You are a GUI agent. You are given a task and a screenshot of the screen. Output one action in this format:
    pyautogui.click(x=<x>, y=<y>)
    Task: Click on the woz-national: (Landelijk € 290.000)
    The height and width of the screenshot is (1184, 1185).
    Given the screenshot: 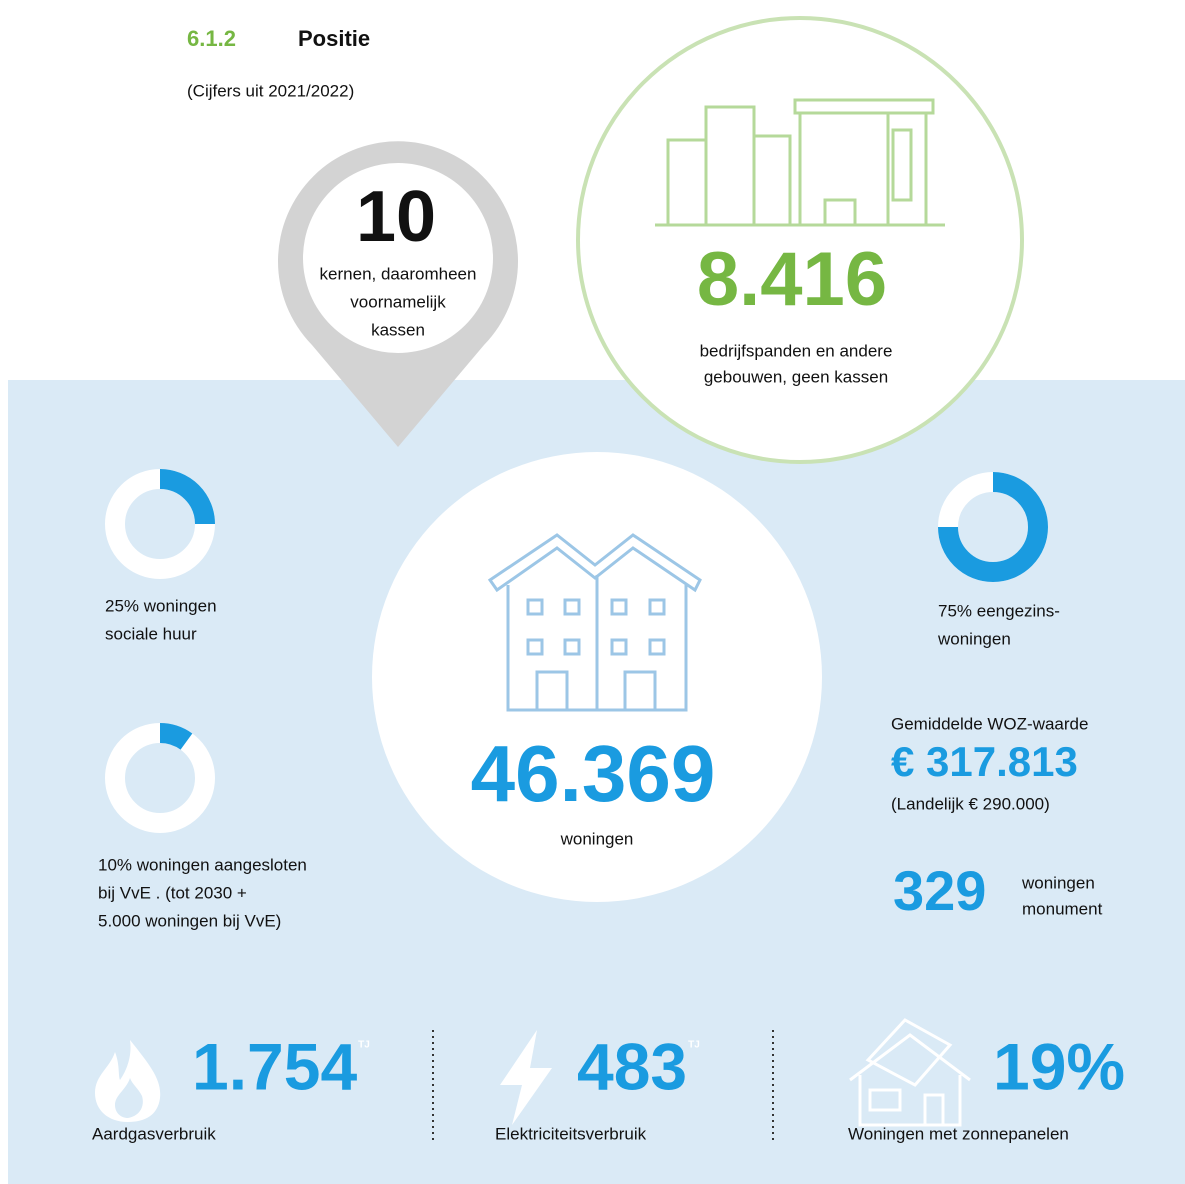 What is the action you would take?
    pyautogui.click(x=970, y=803)
    